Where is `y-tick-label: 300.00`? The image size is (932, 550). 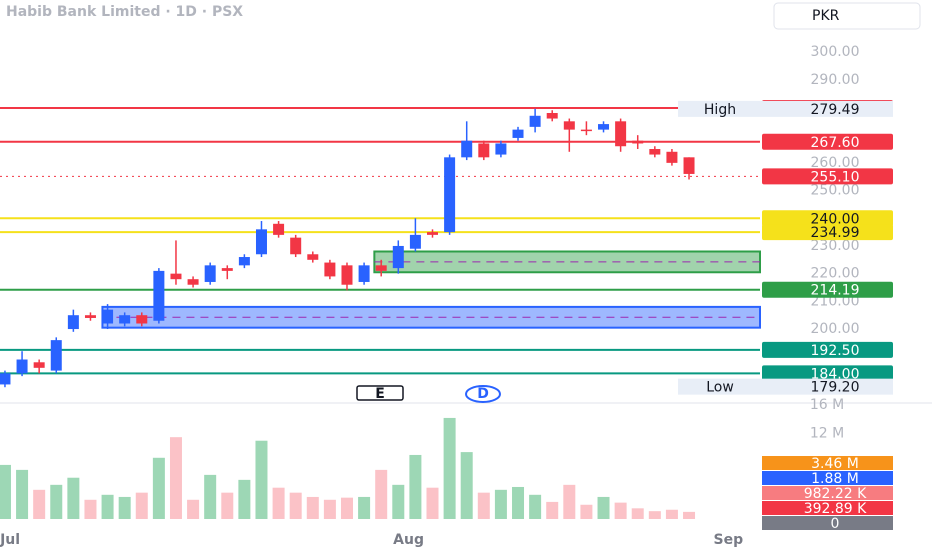
y-tick-label: 300.00 is located at coordinates (835, 52).